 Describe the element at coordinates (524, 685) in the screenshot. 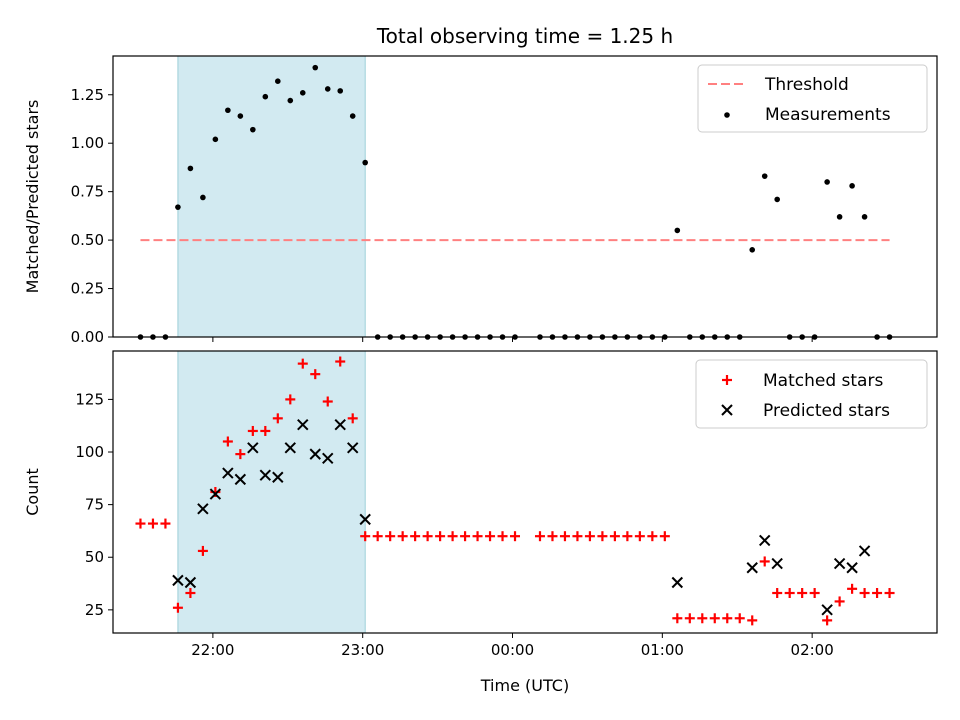

I see `count-x-axis-label: Time (UTC)` at that location.